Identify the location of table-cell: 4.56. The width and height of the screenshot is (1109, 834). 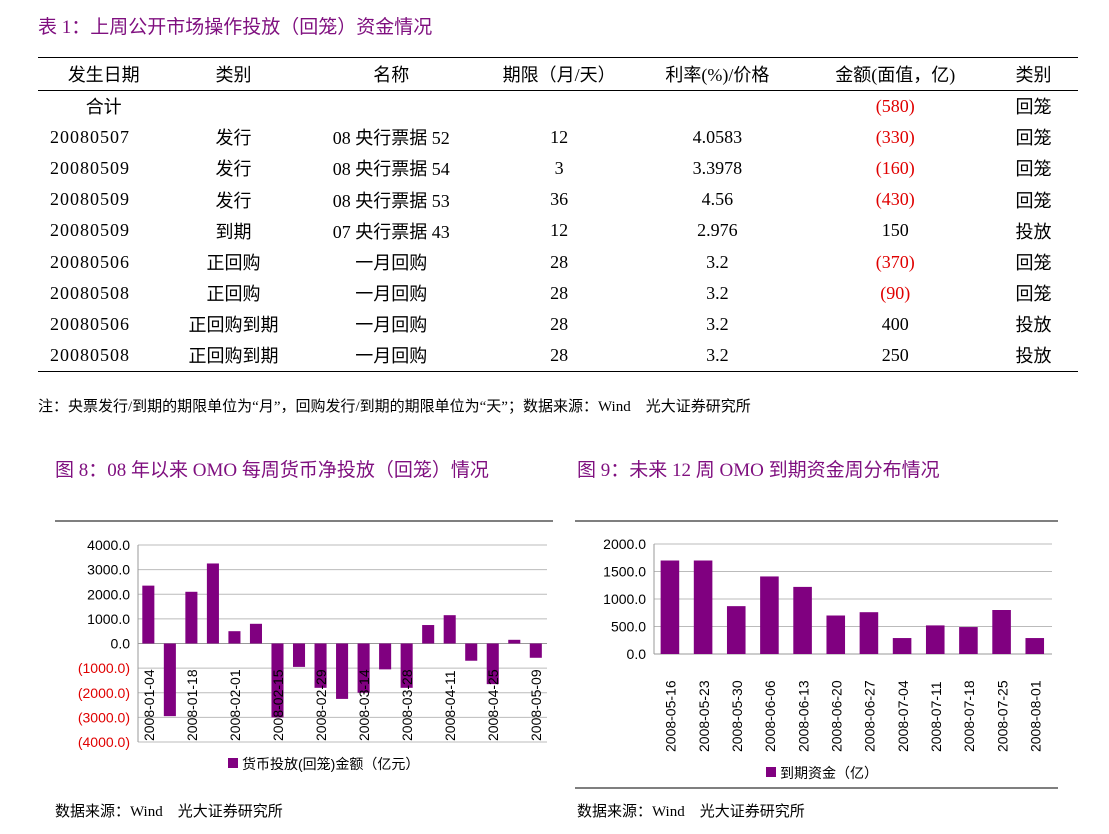
(717, 199).